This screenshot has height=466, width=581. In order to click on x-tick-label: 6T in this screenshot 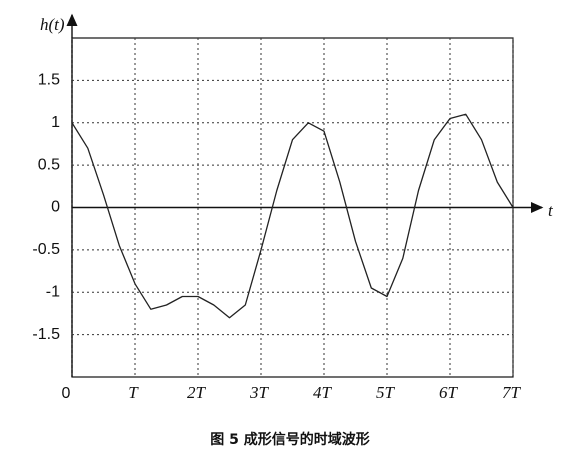, I will do `click(449, 392)`.